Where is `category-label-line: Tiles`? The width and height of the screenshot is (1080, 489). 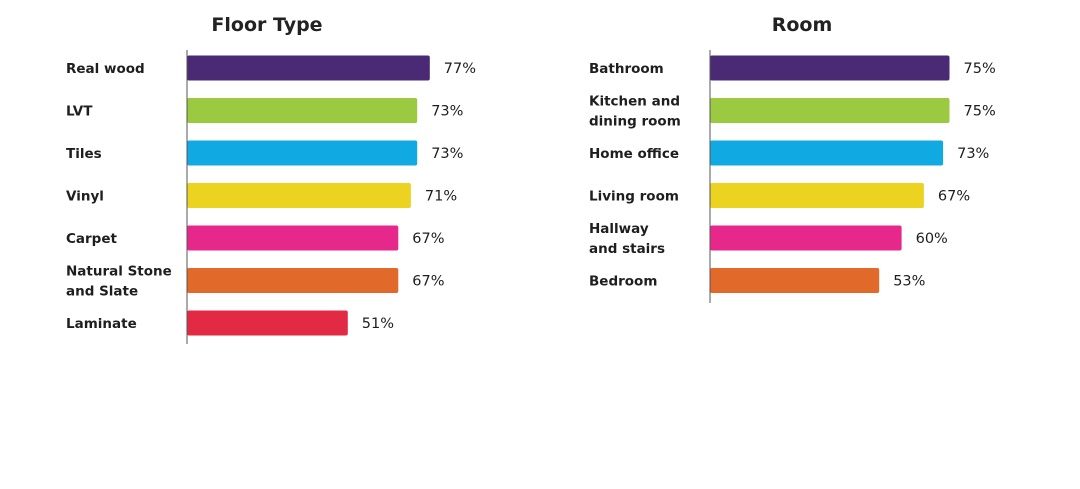 category-label-line: Tiles is located at coordinates (84, 154).